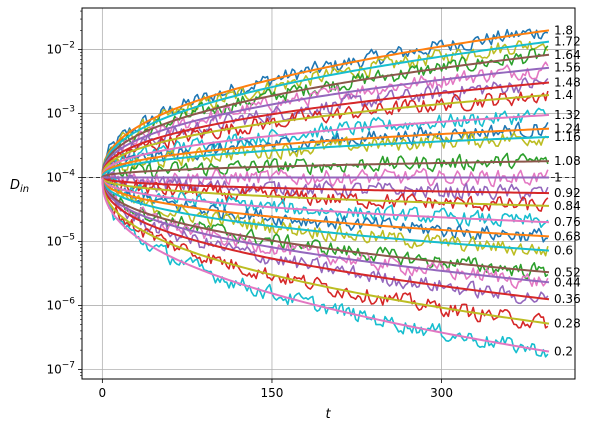 The width and height of the screenshot is (591, 432). I want to click on series-end-label-0.84: 0.84, so click(567, 206).